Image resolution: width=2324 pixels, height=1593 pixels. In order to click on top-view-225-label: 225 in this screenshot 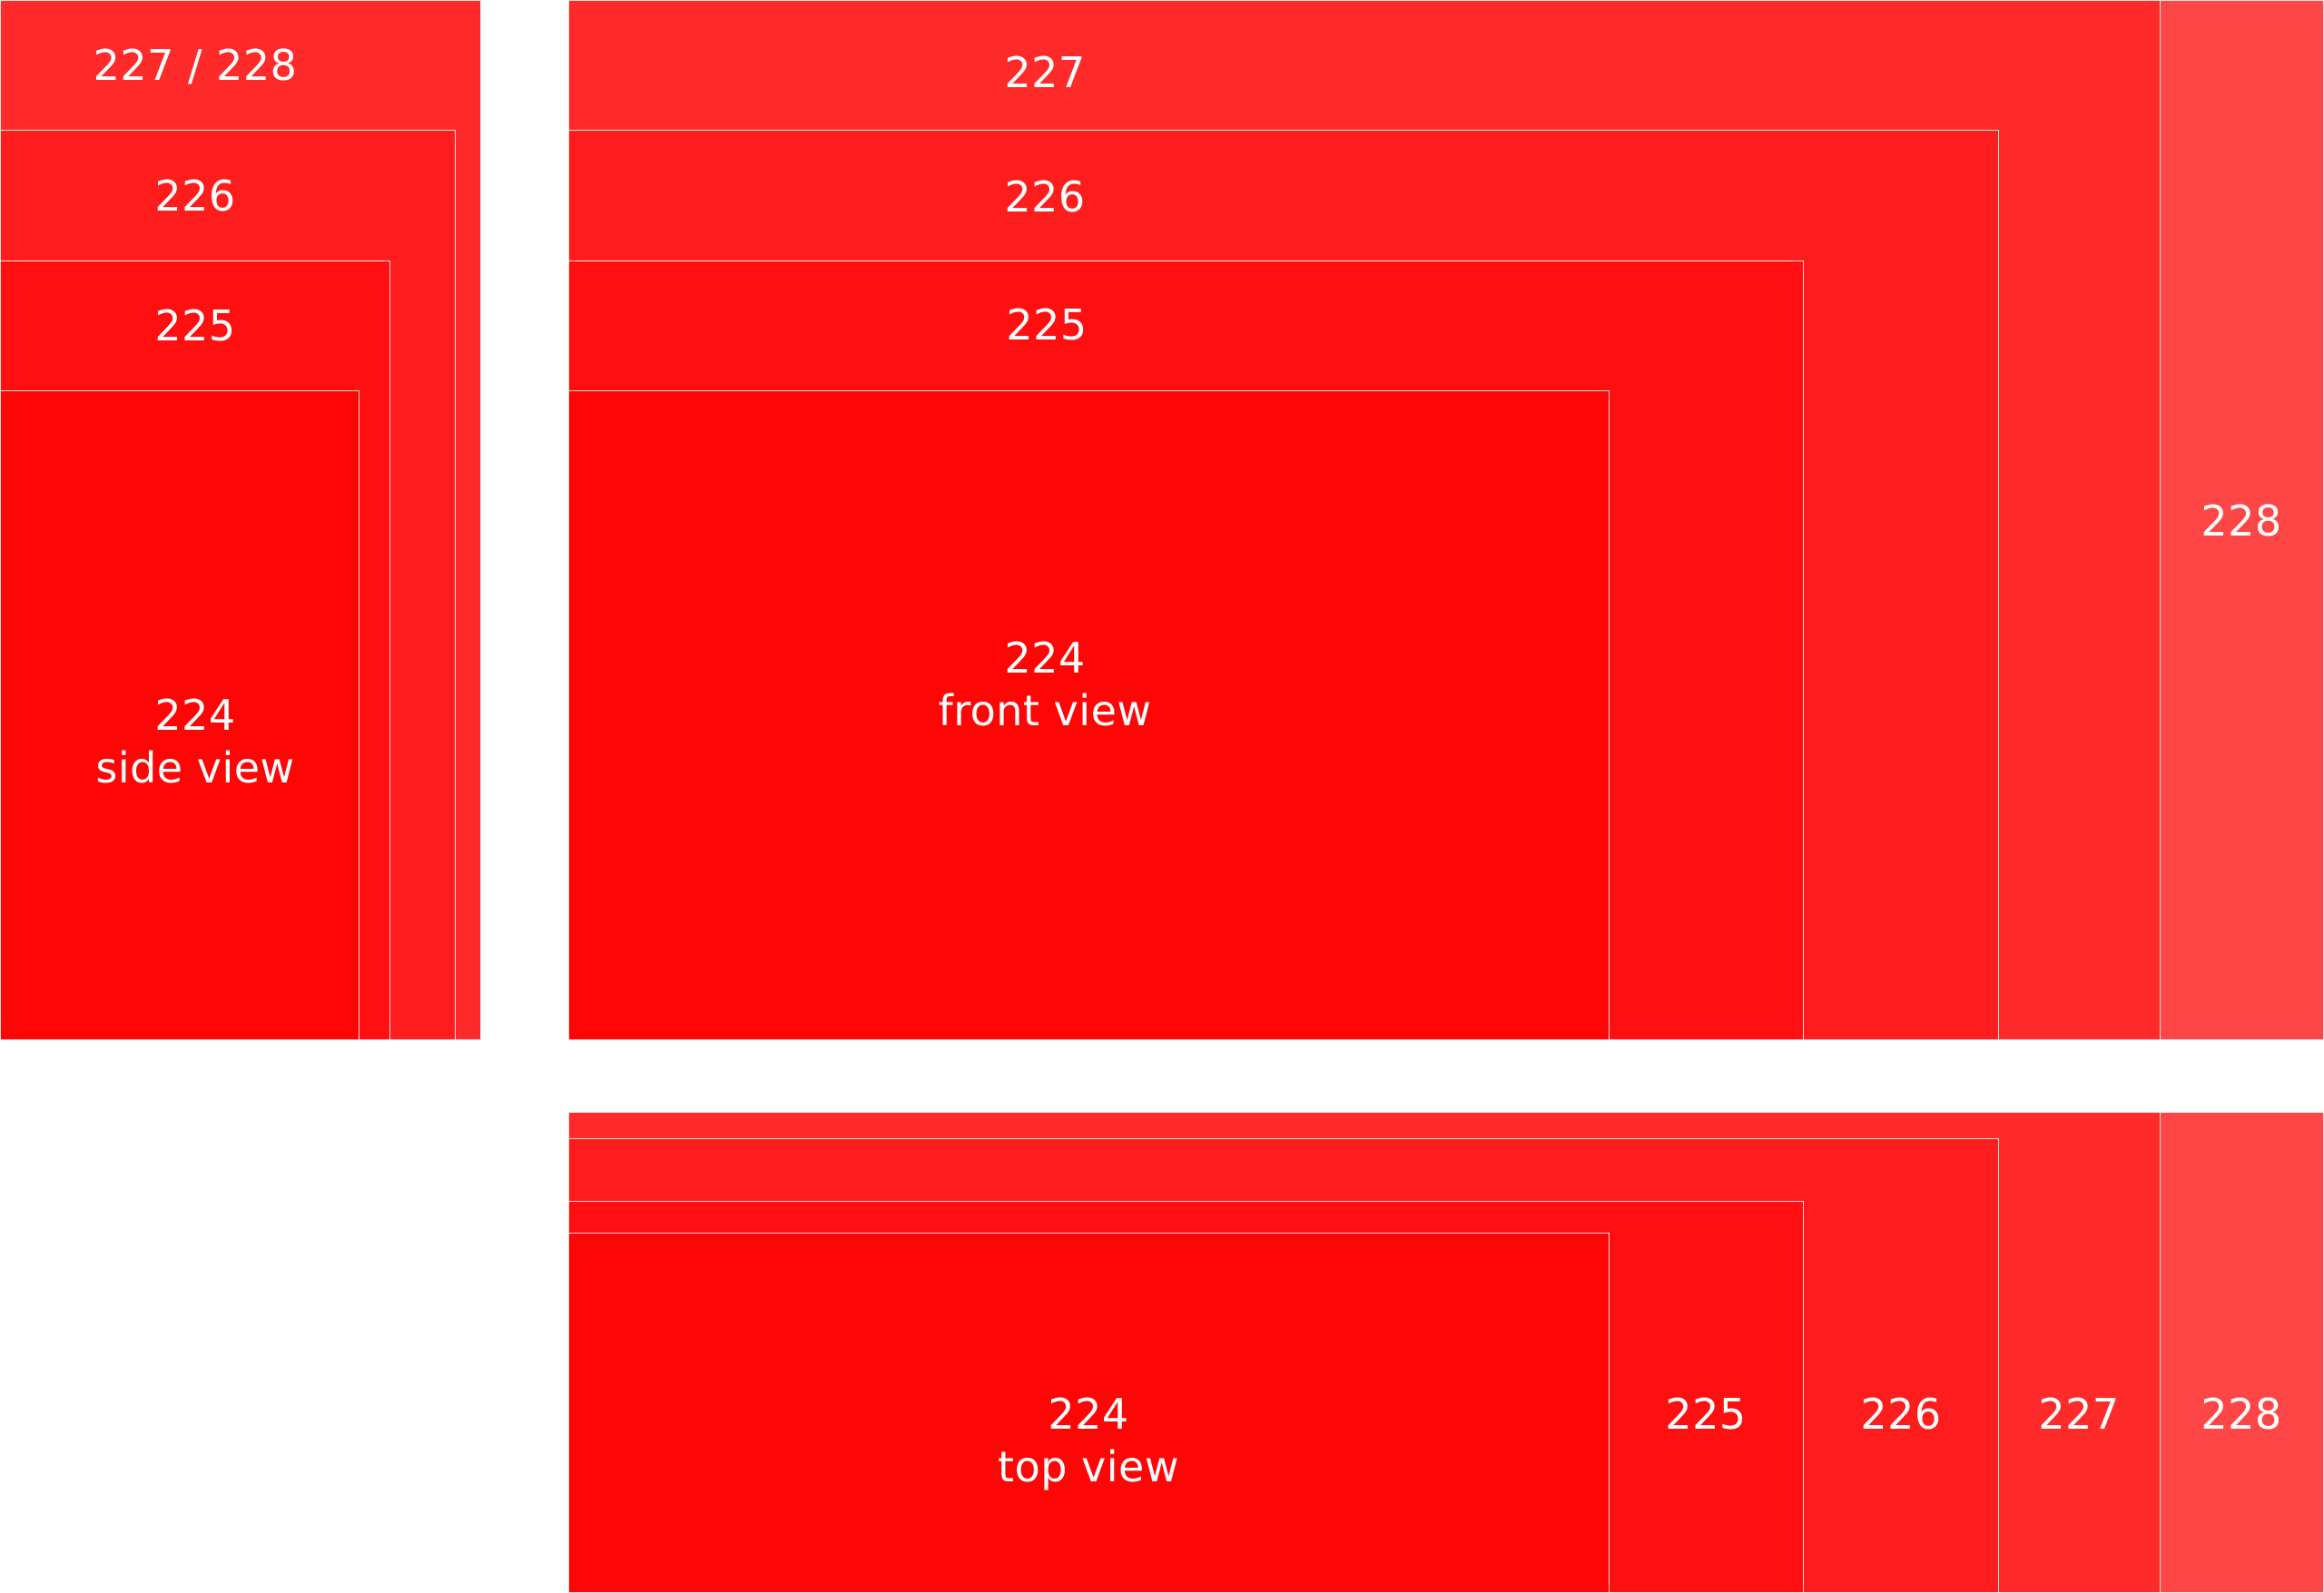, I will do `click(1706, 1414)`.